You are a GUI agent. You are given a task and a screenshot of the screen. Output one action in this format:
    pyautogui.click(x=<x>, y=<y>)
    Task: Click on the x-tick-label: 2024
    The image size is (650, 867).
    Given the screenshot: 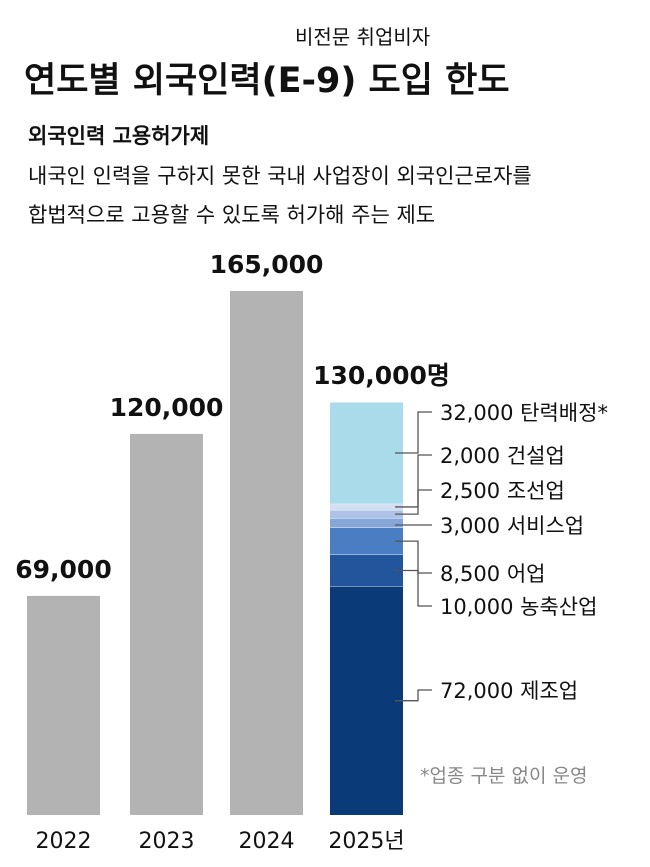 What is the action you would take?
    pyautogui.click(x=267, y=841)
    